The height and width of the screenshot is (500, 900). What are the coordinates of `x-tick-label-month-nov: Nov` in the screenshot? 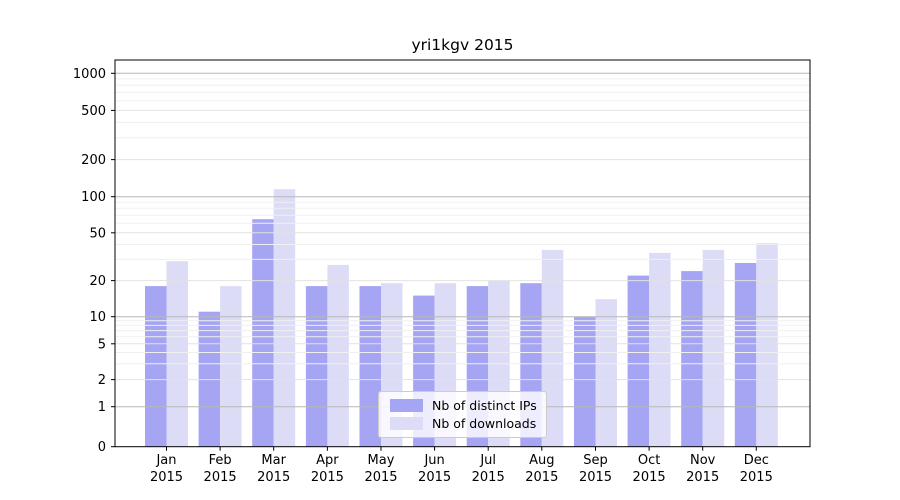 It's located at (703, 460).